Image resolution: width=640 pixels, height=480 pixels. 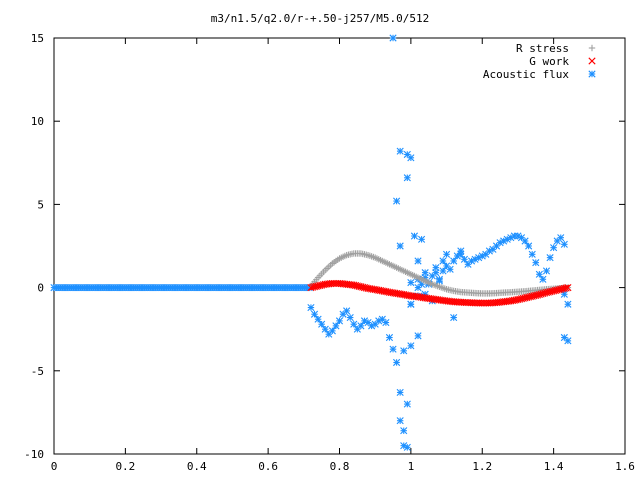 What do you see at coordinates (40, 288) in the screenshot?
I see `y-tick-label: 0` at bounding box center [40, 288].